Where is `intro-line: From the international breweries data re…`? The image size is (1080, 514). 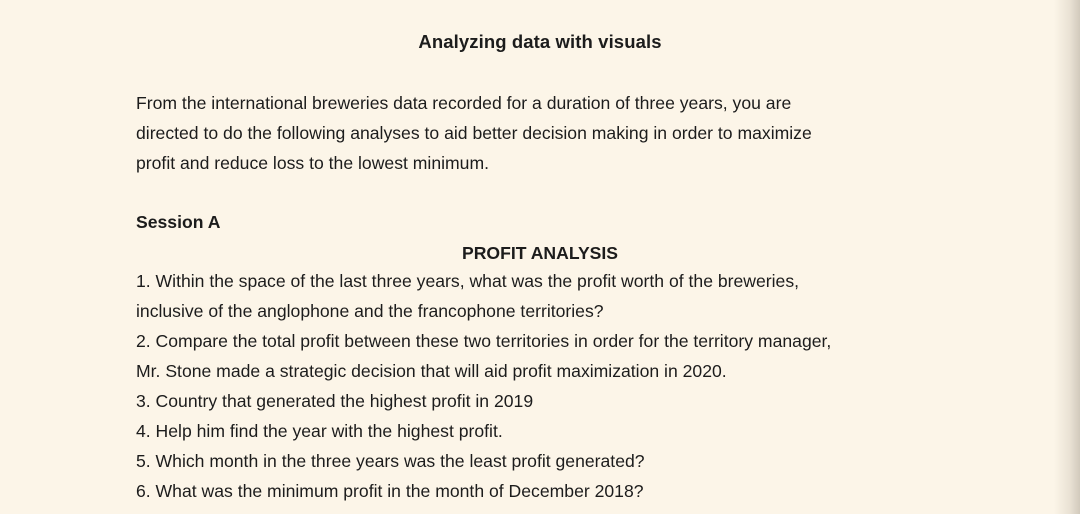
intro-line: From the international breweries data re… is located at coordinates (464, 103).